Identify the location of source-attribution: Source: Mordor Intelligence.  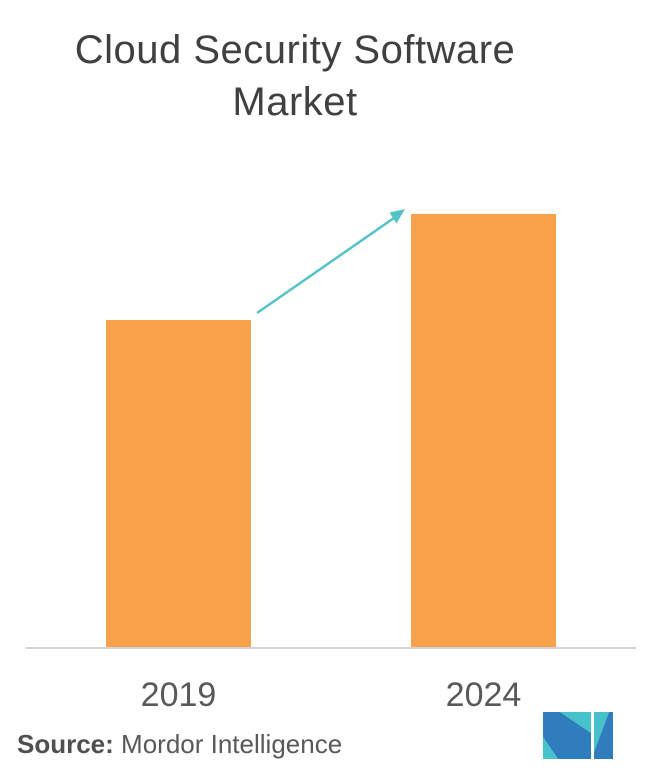
(179, 744).